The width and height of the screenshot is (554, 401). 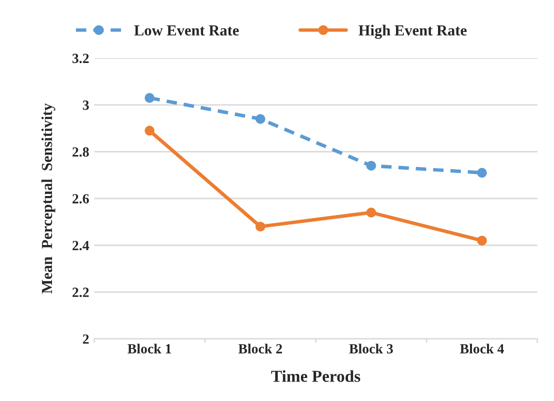 I want to click on y-tick-label: 2, so click(x=85, y=339).